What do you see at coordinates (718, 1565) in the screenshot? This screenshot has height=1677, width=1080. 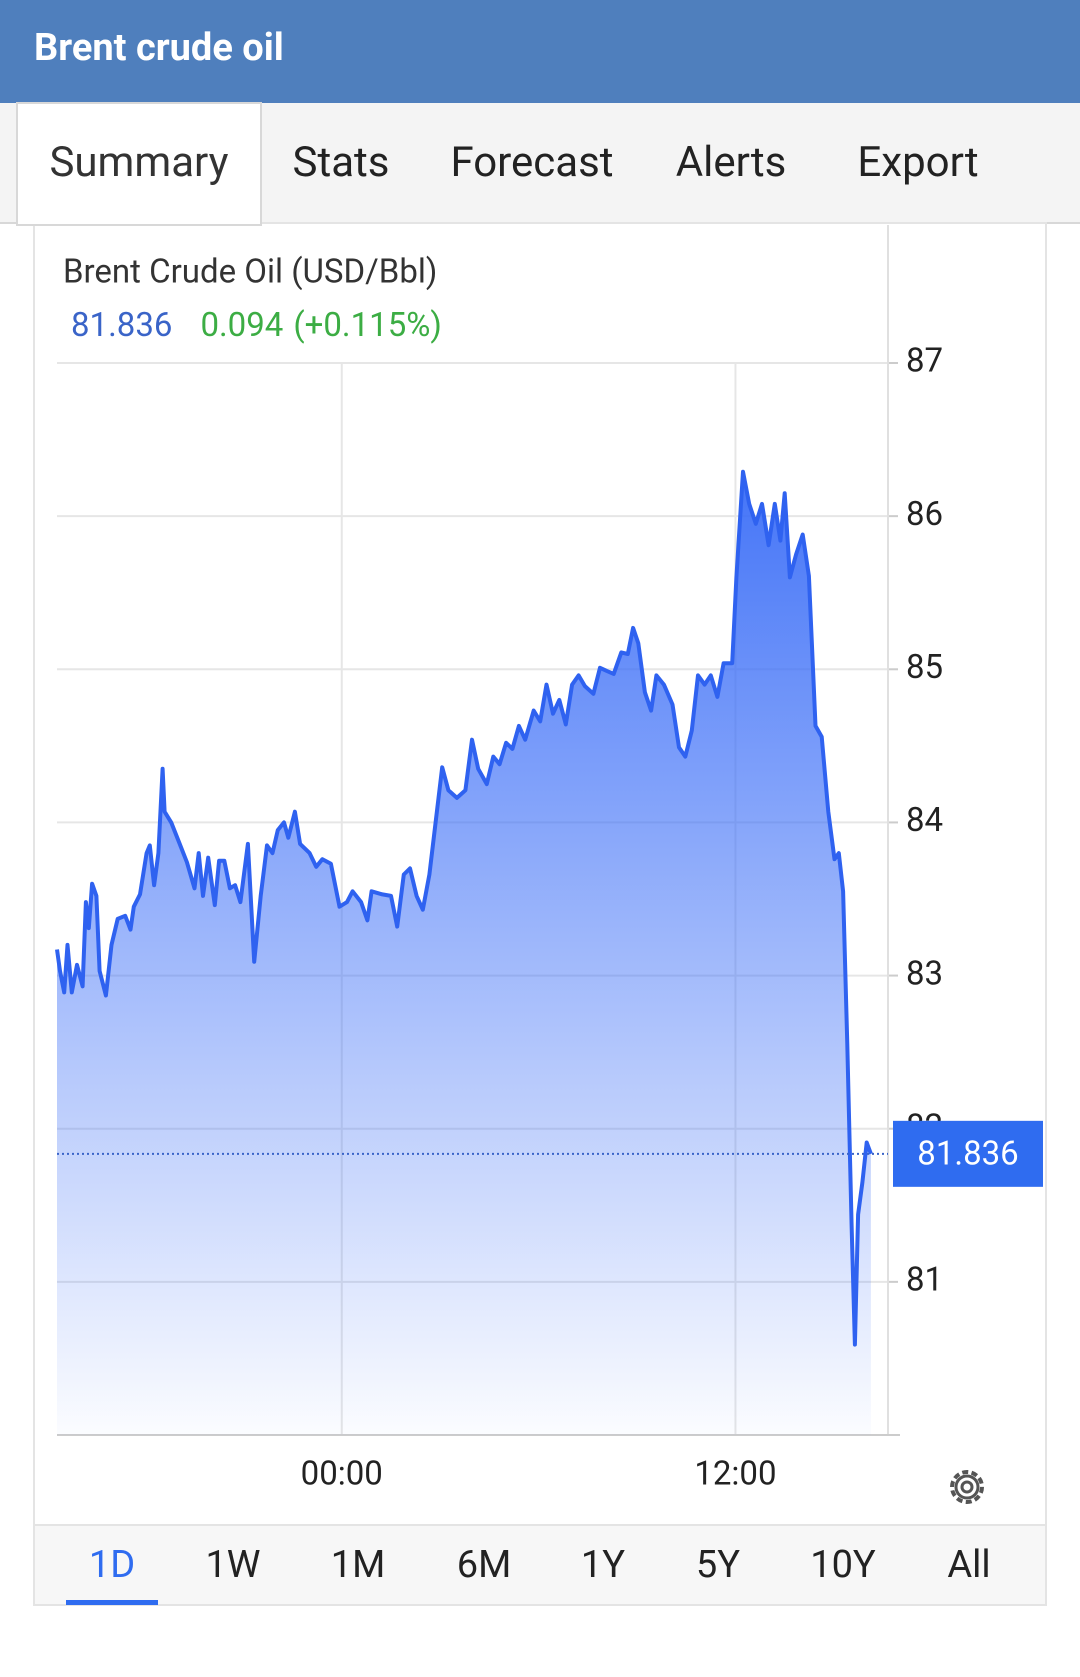 I see `range-button: 5Y` at bounding box center [718, 1565].